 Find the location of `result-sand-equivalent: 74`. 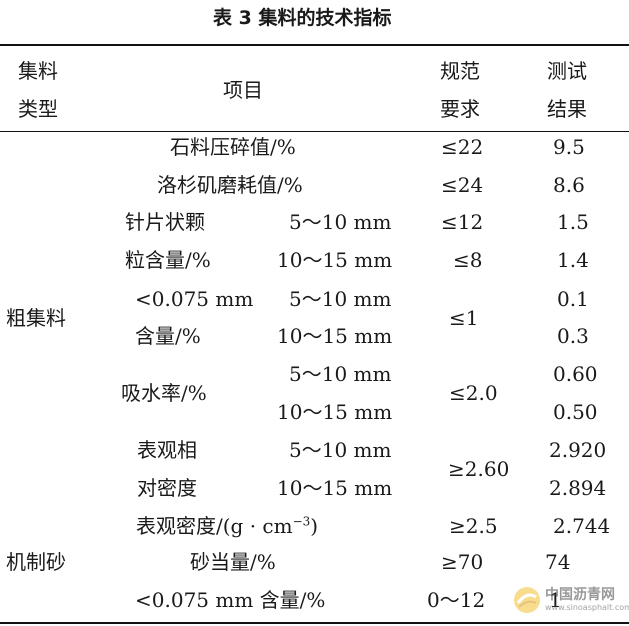

result-sand-equivalent: 74 is located at coordinates (558, 562).